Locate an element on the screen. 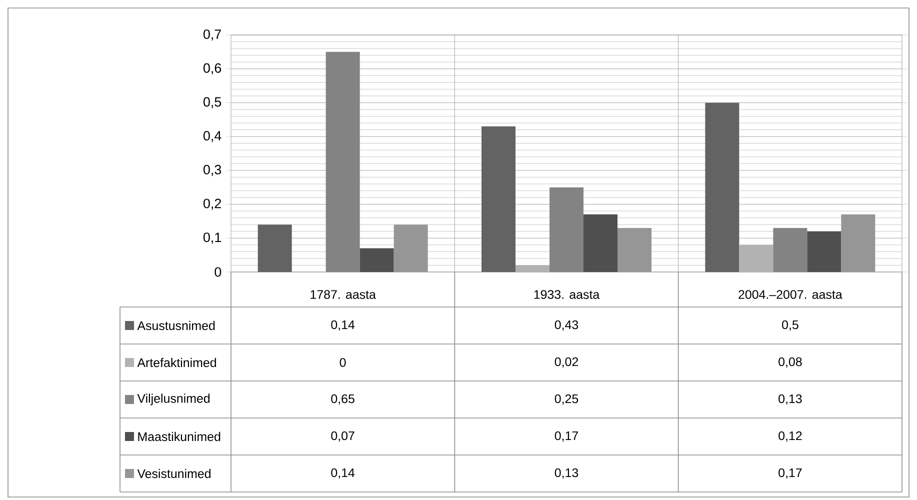  y-tick-label: 0,4 is located at coordinates (212, 136).